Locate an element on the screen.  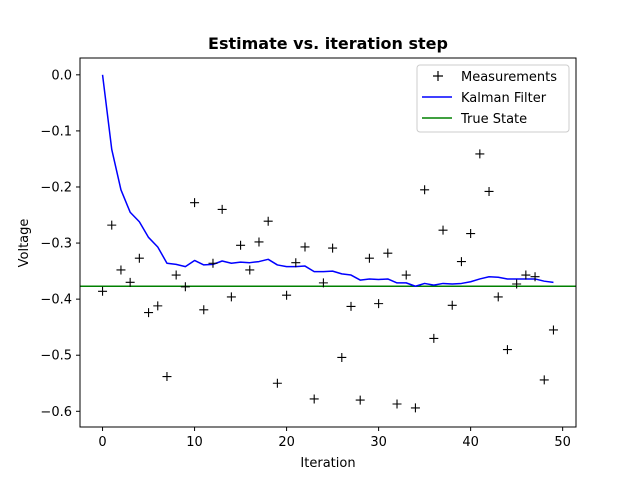
x-tick-label: 50 is located at coordinates (562, 442).